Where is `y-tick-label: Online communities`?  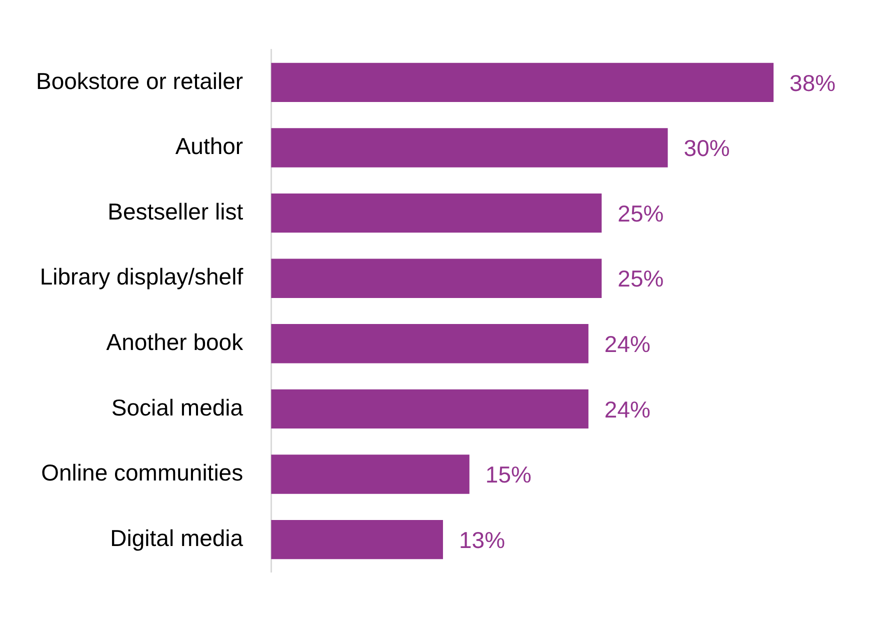 y-tick-label: Online communities is located at coordinates (142, 473).